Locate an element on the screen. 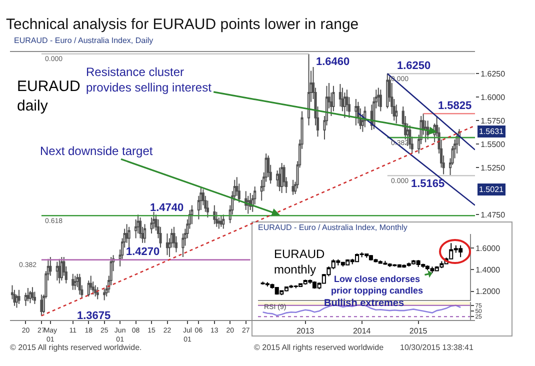 The width and height of the screenshot is (535, 366). y-tick-label: 1.5250 is located at coordinates (493, 167).